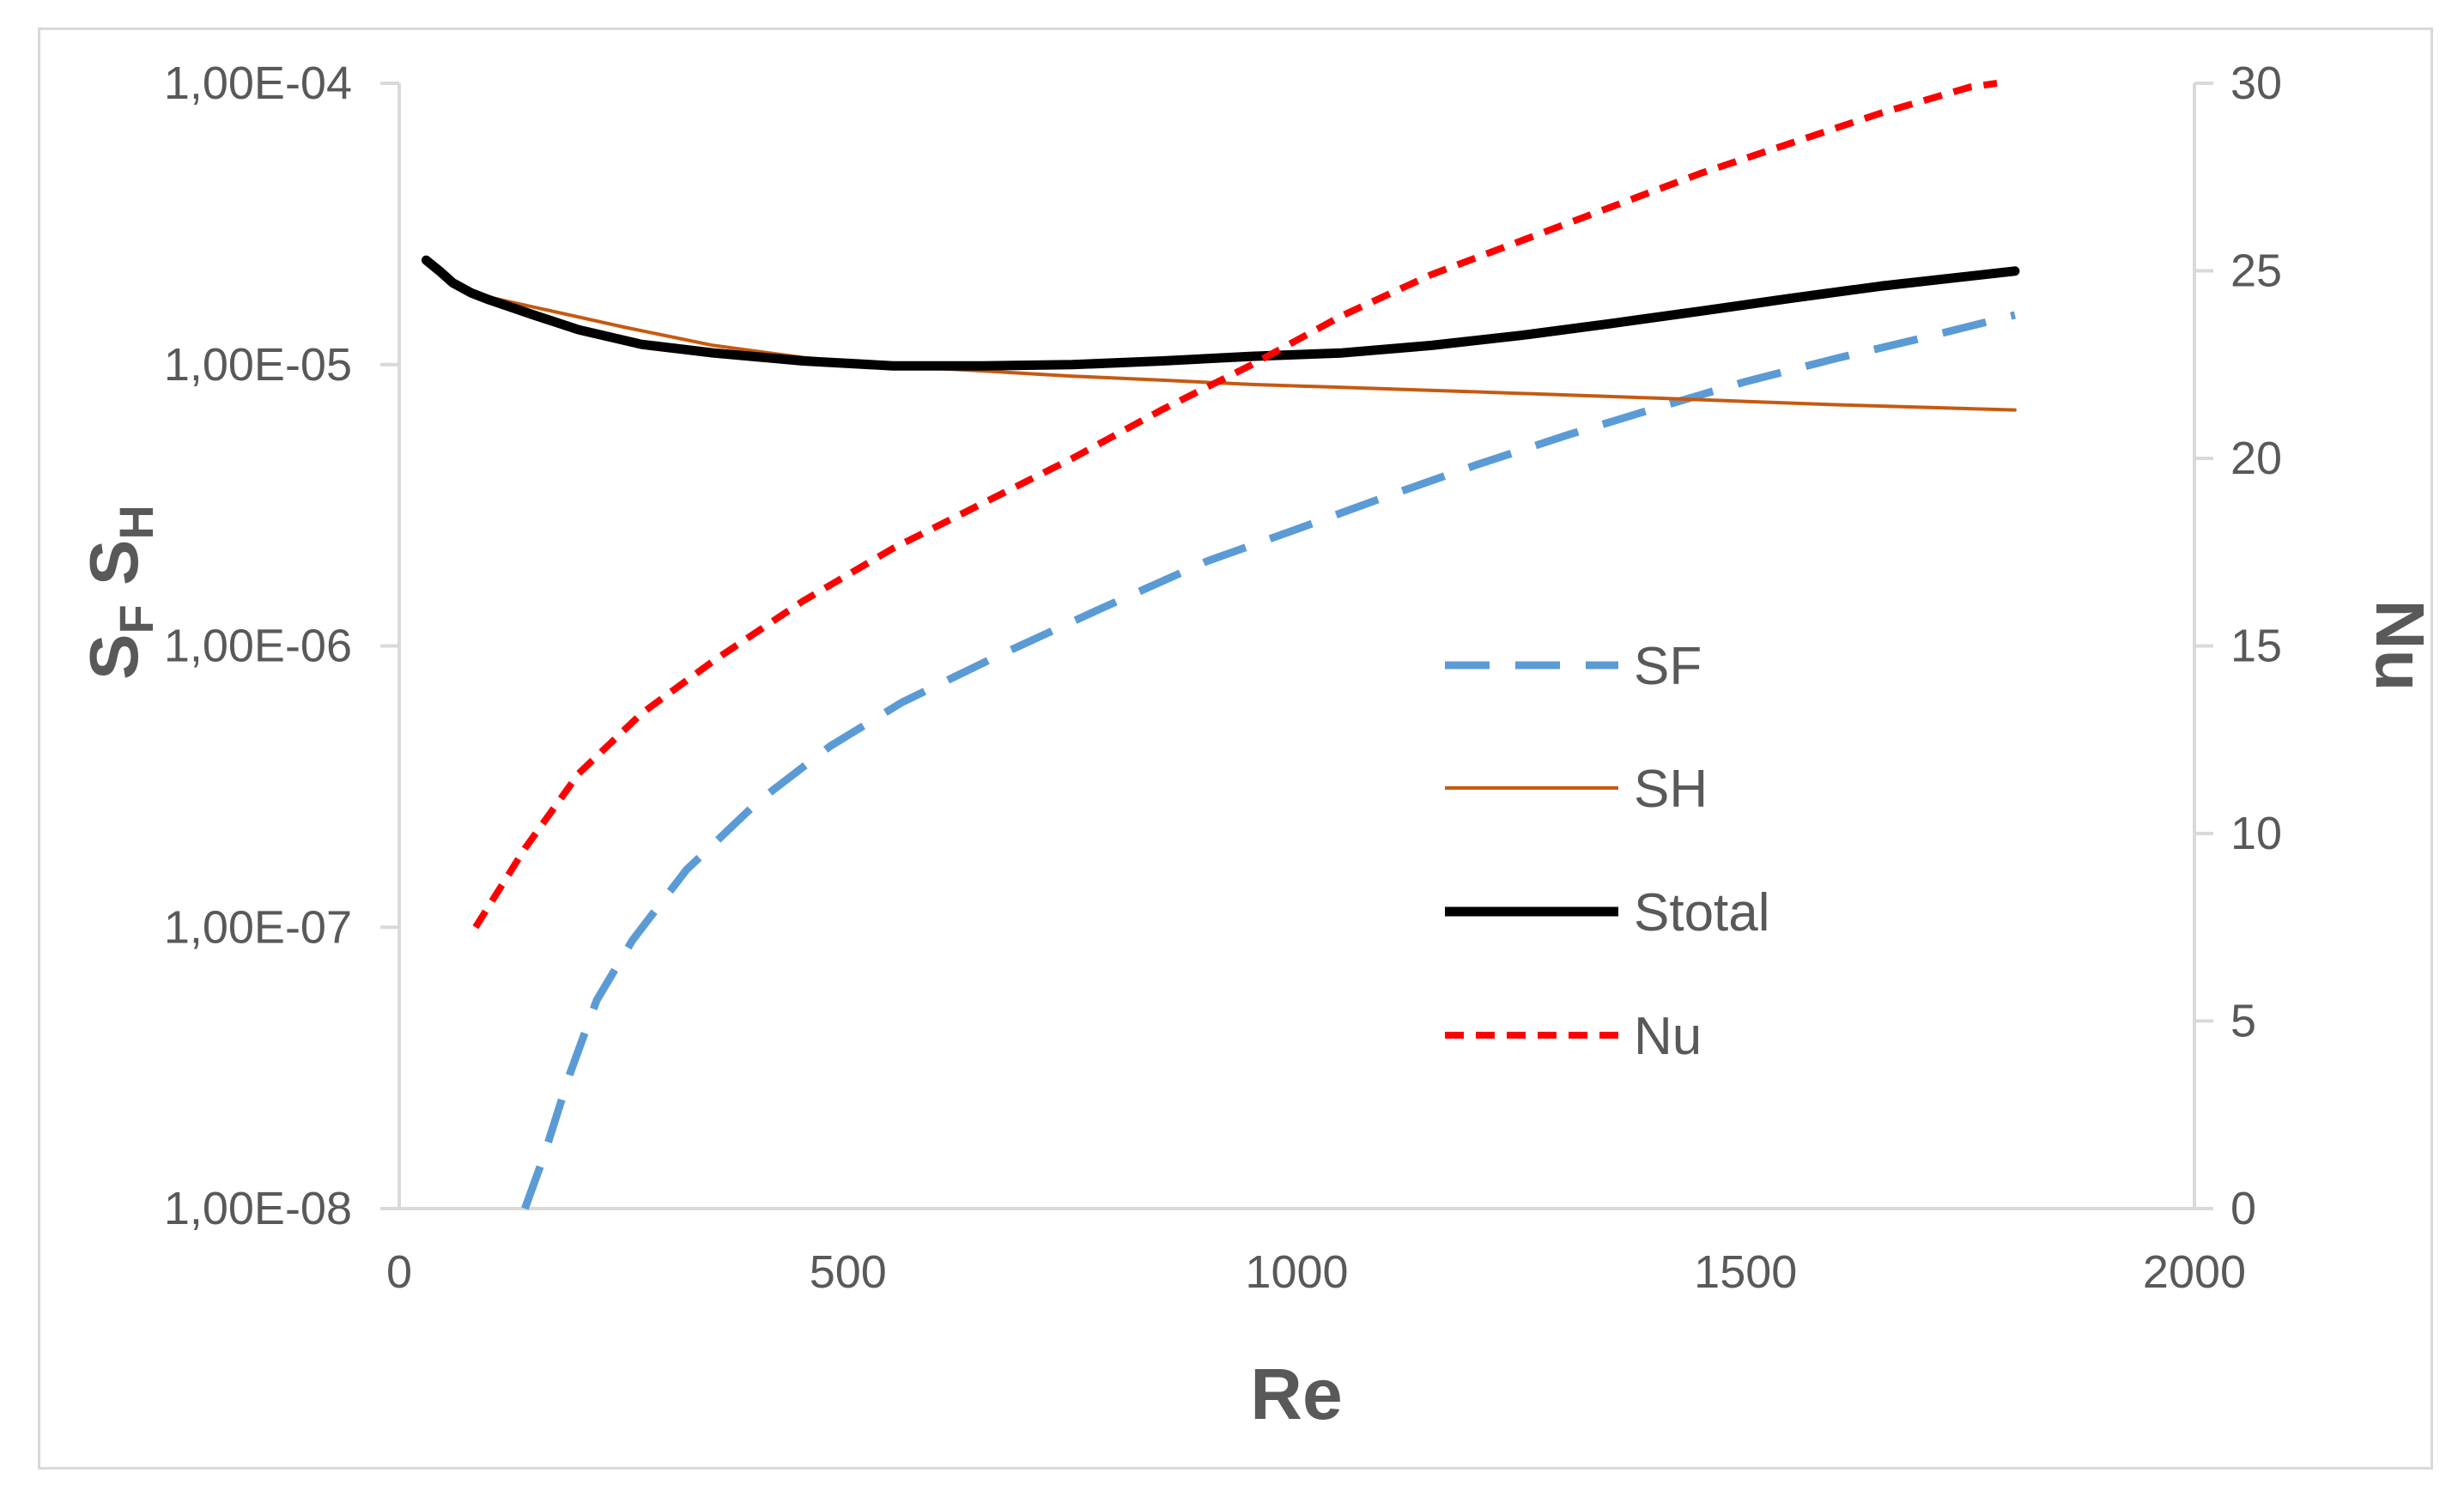 The width and height of the screenshot is (2464, 1503). I want to click on y2-tick-label: 30, so click(2256, 83).